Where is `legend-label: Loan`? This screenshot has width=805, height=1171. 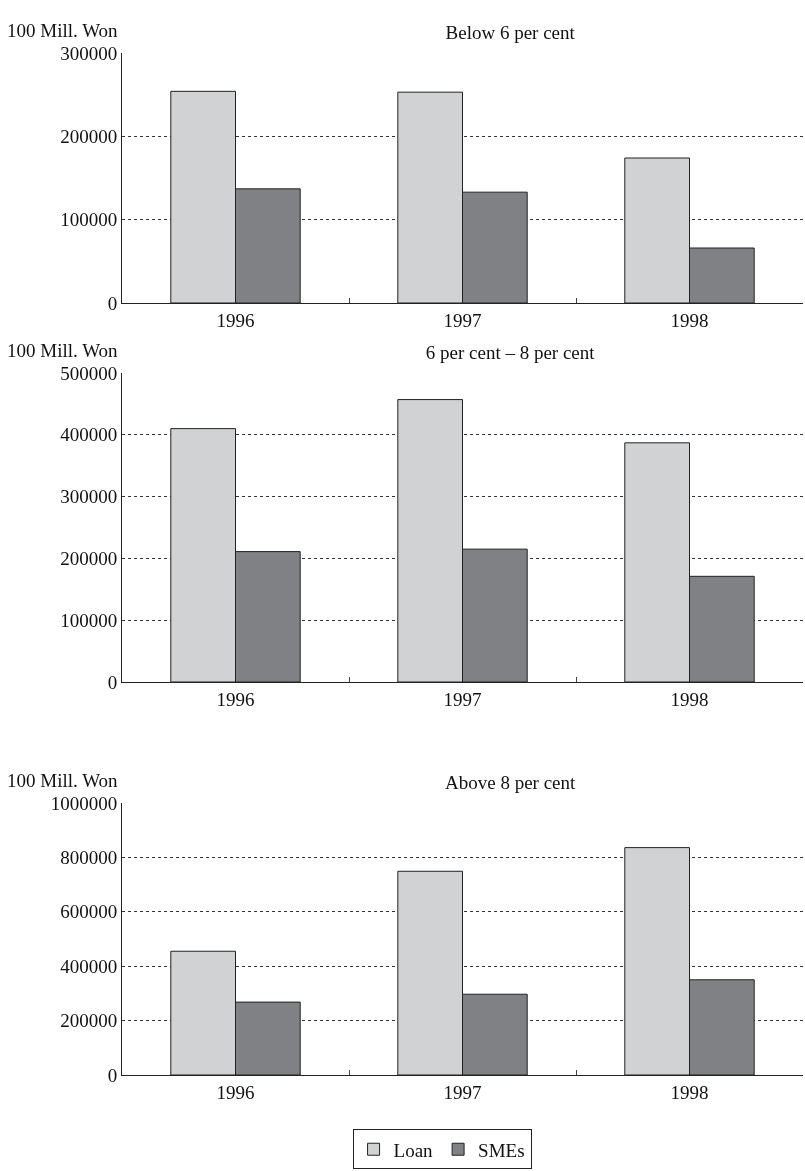 legend-label: Loan is located at coordinates (413, 1150).